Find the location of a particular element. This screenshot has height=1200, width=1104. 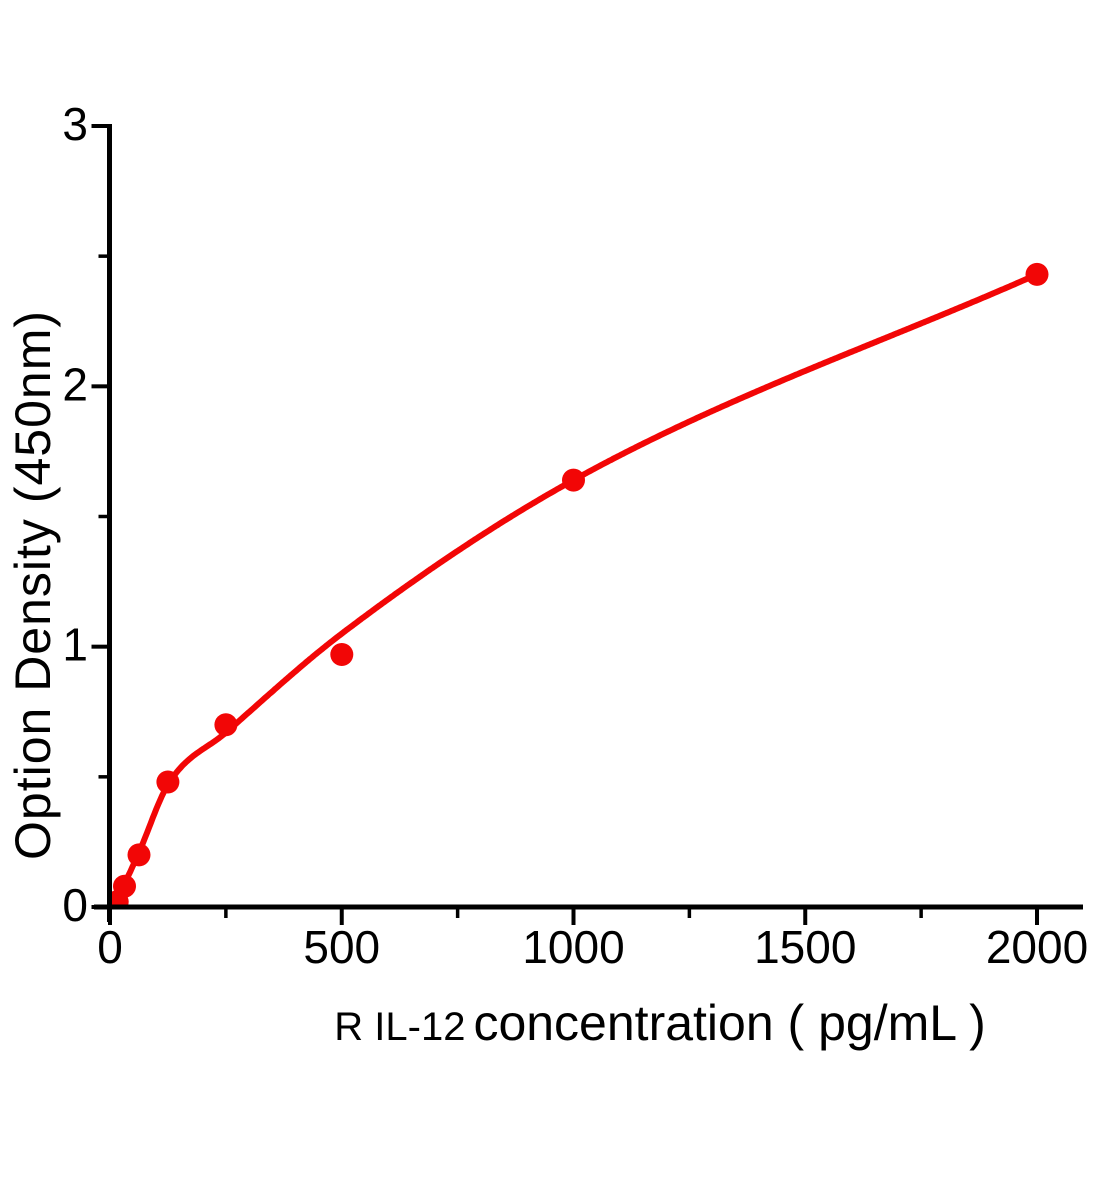

x-axis-title: R IL-12 concentration ( pg/mL ) is located at coordinates (659, 1023).